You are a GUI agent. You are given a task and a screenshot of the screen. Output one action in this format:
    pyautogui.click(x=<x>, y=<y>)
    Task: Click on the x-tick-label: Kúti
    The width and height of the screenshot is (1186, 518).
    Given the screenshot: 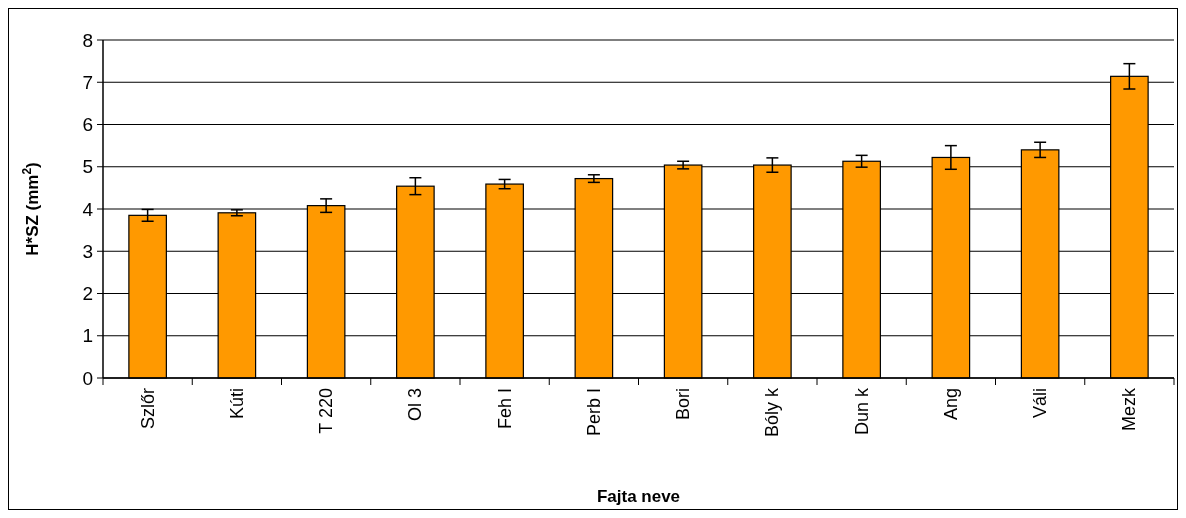 What is the action you would take?
    pyautogui.click(x=236, y=404)
    